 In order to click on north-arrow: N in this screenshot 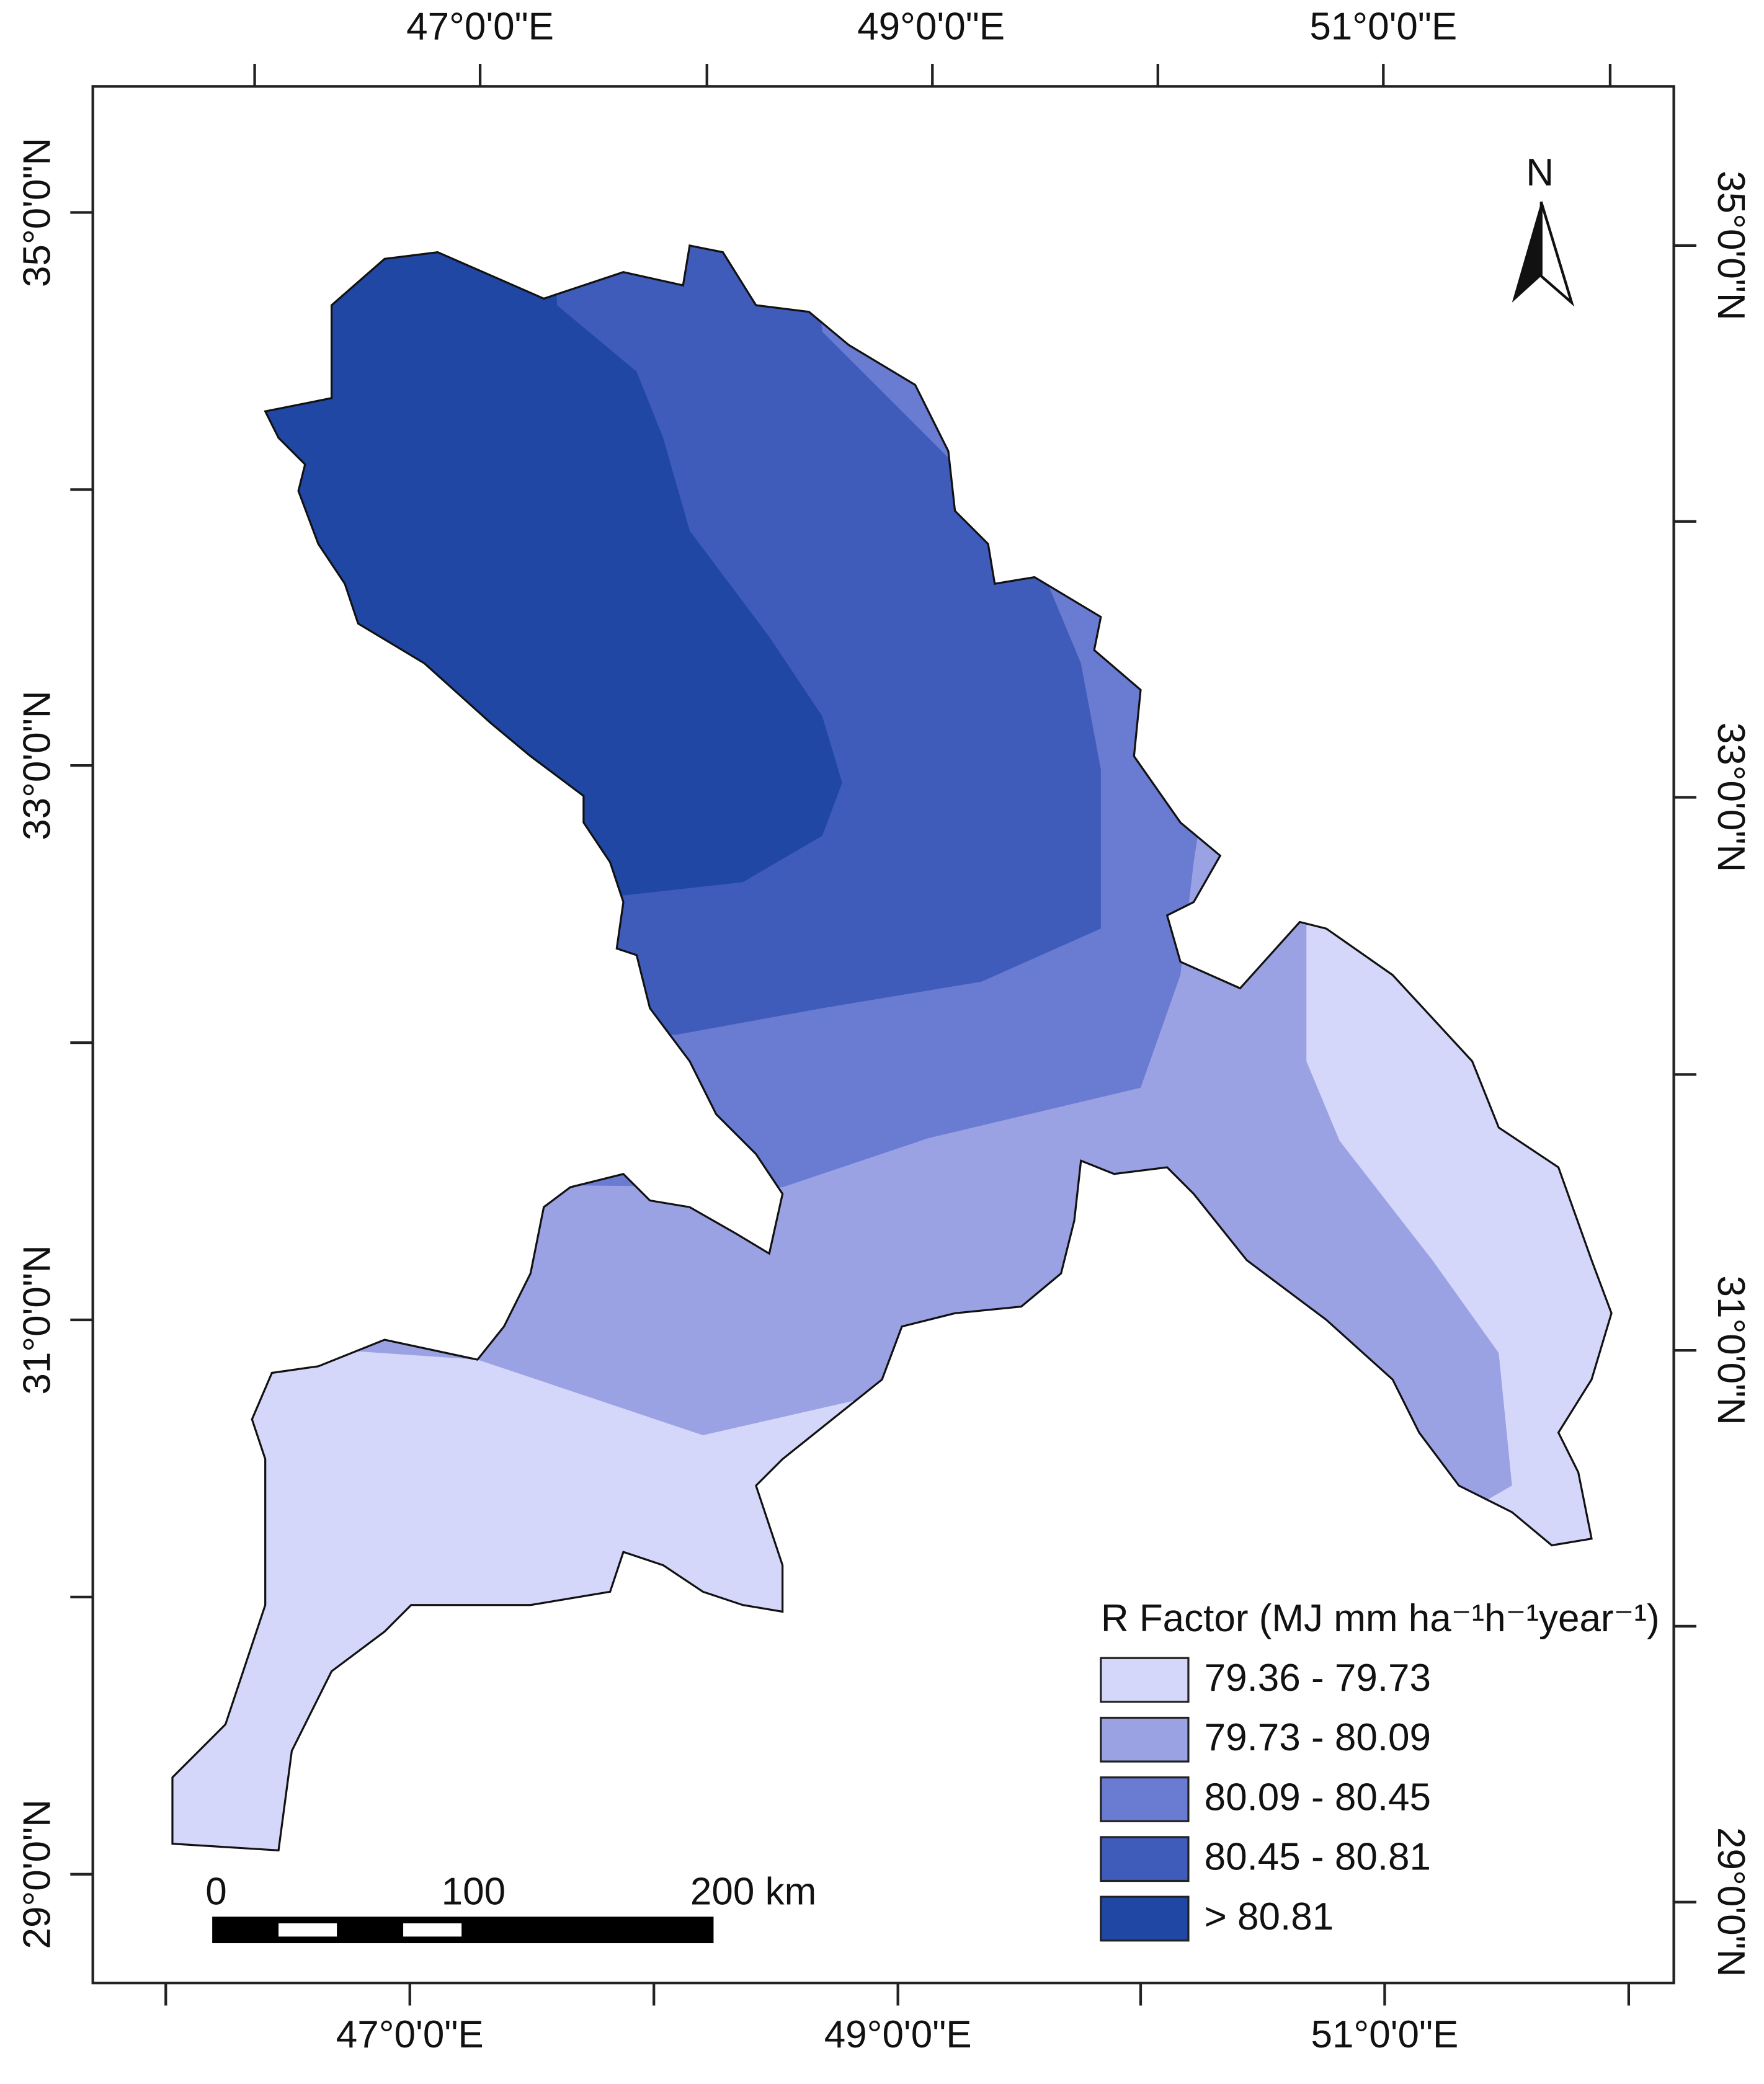, I will do `click(1543, 229)`.